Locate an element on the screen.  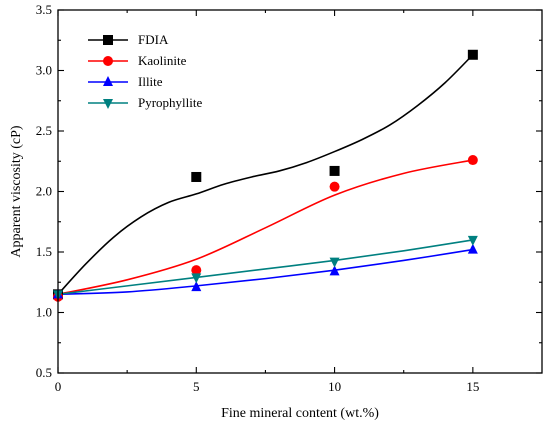
x-tick-label: 15 is located at coordinates (472, 386).